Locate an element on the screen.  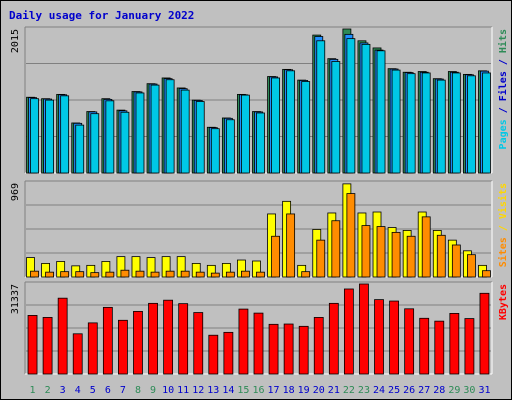
x-tick-label: 13 is located at coordinates (213, 390).